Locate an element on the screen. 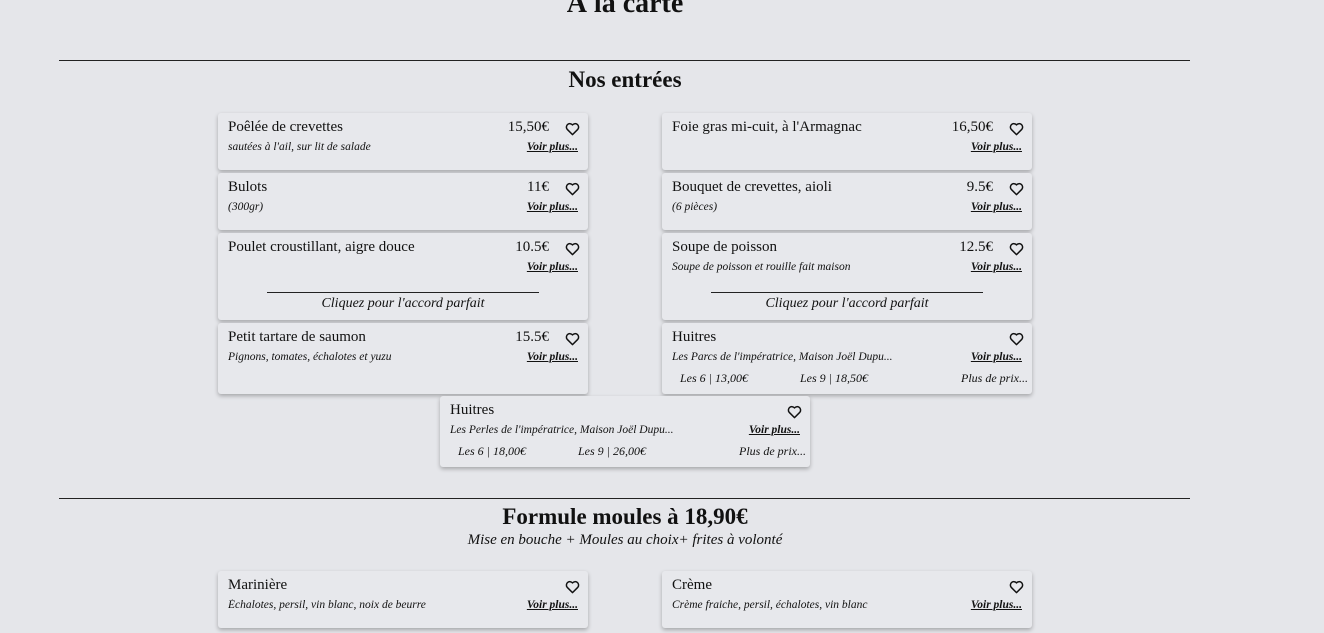  item-price: 10.5€ is located at coordinates (532, 247).